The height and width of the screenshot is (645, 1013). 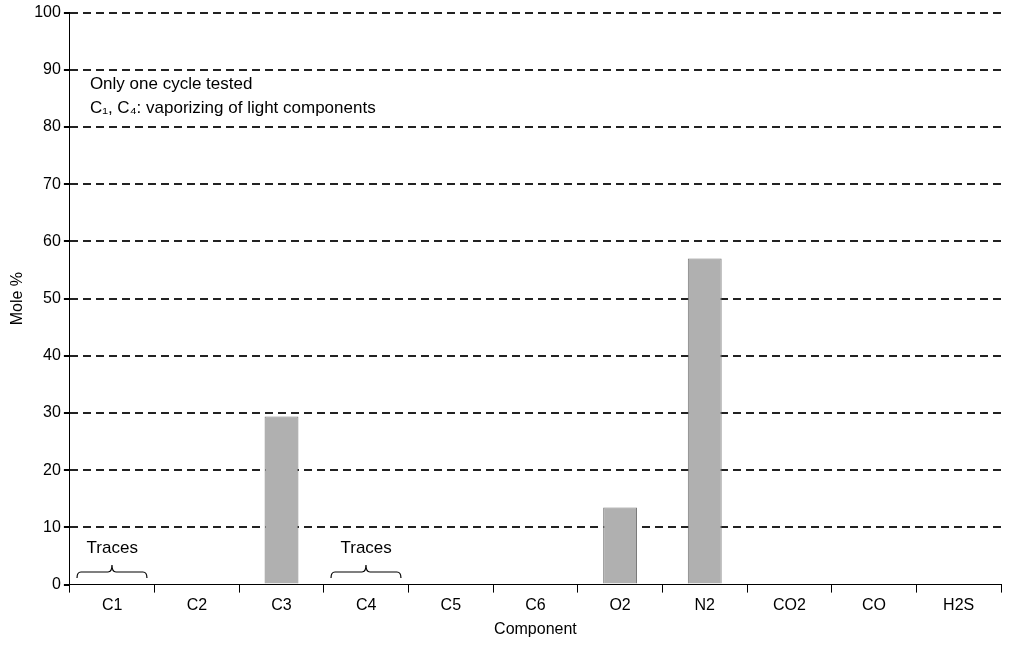 What do you see at coordinates (789, 604) in the screenshot?
I see `x-tick-label: CO2` at bounding box center [789, 604].